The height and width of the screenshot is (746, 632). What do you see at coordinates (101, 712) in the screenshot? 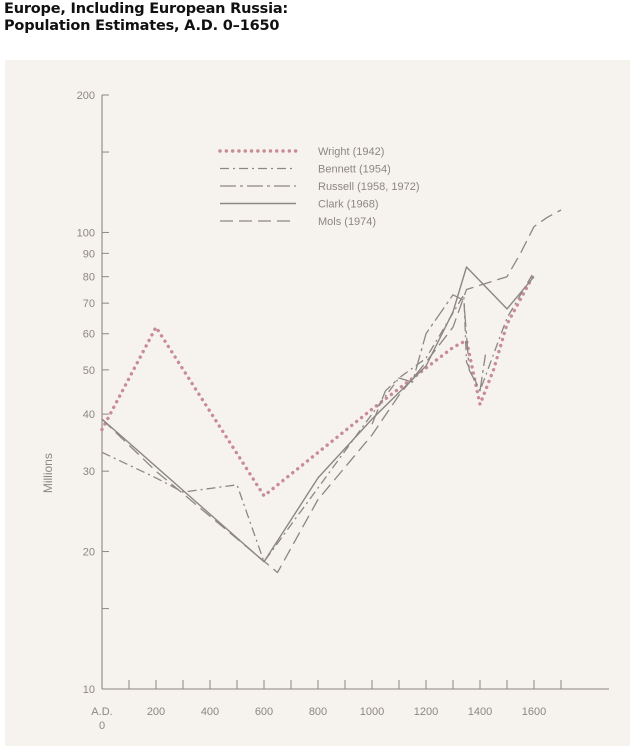
I see `x-tick-label: A.D.` at bounding box center [101, 712].